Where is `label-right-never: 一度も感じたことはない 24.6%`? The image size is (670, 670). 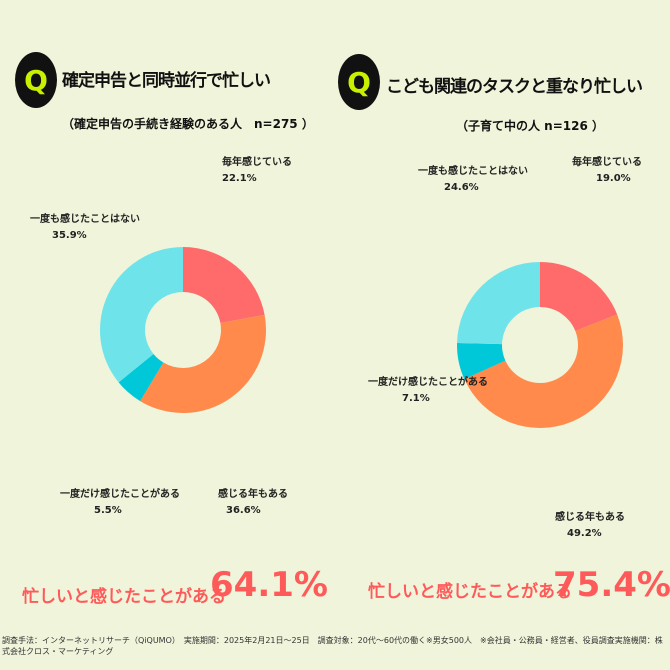 label-right-never: 一度も感じたことはない 24.6% is located at coordinates (473, 179).